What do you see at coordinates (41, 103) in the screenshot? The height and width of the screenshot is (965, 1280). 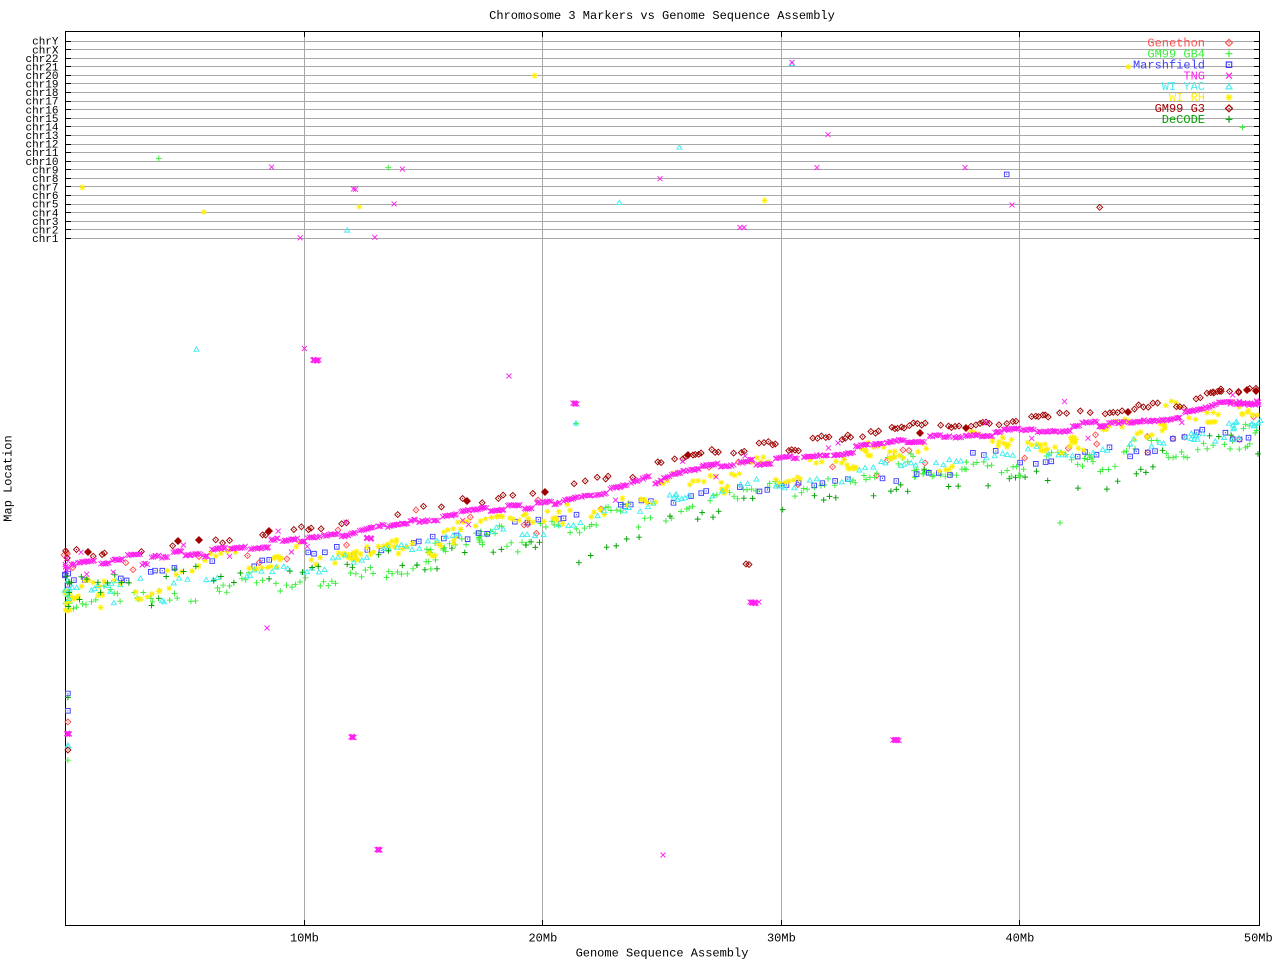 I see `svg-text: chr17` at bounding box center [41, 103].